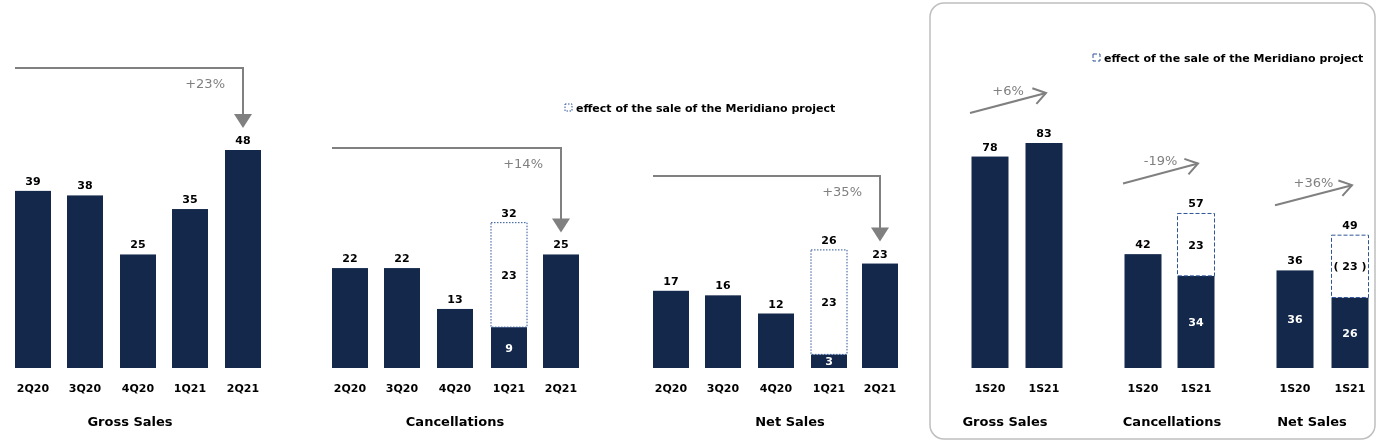 The height and width of the screenshot is (443, 1378). I want to click on data-label: 35, so click(190, 200).